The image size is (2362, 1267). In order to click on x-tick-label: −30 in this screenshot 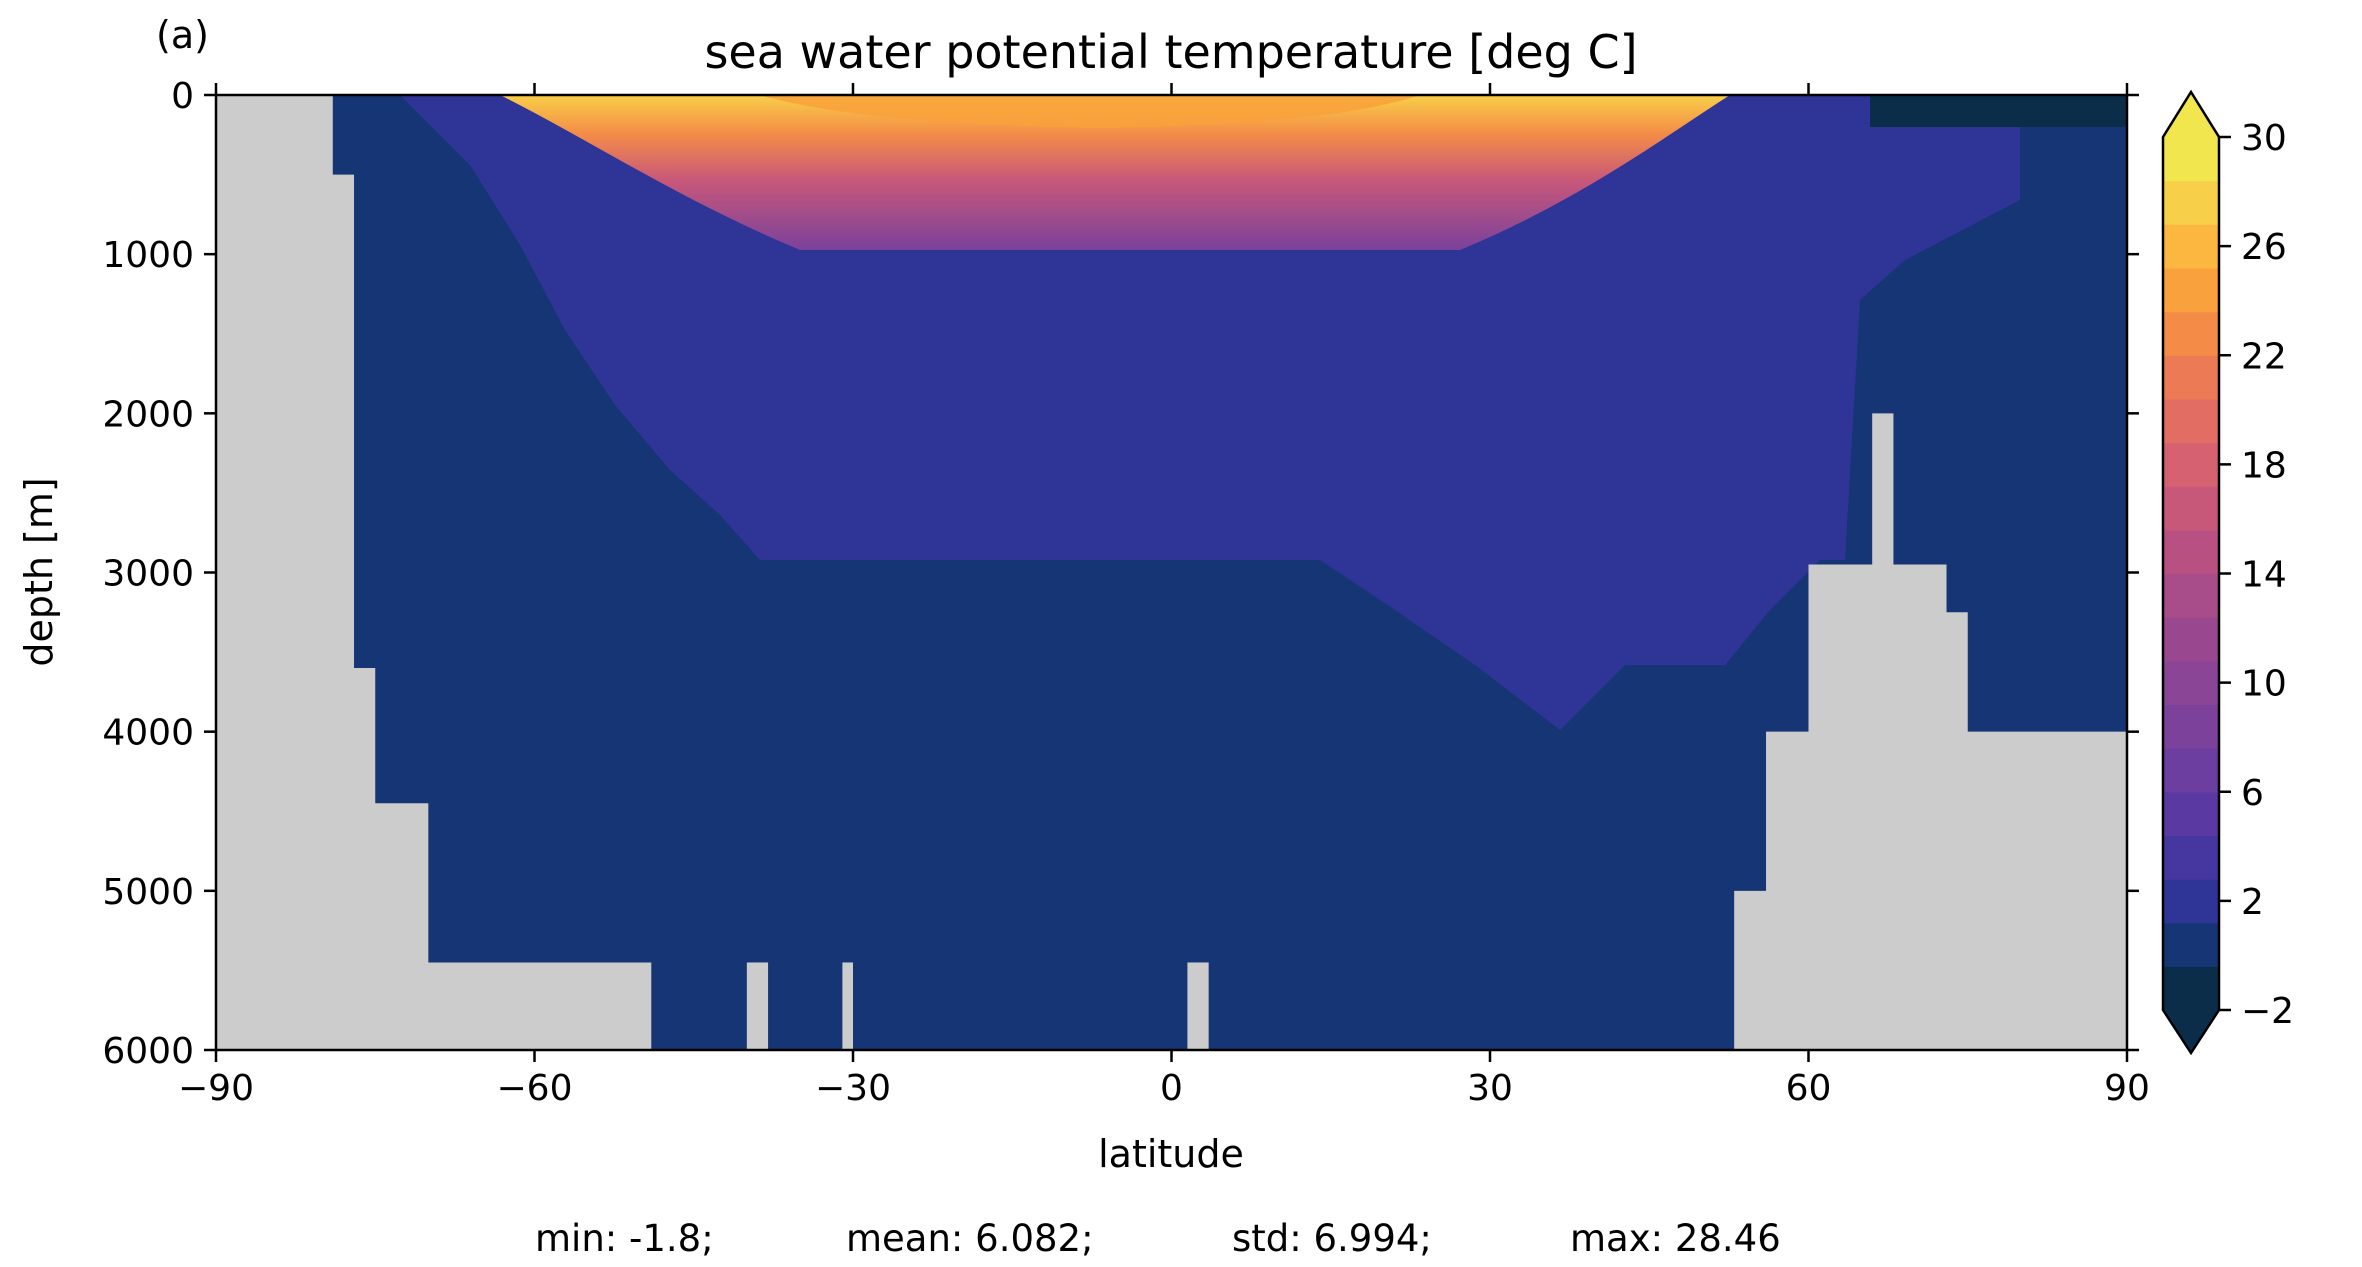, I will do `click(853, 1088)`.